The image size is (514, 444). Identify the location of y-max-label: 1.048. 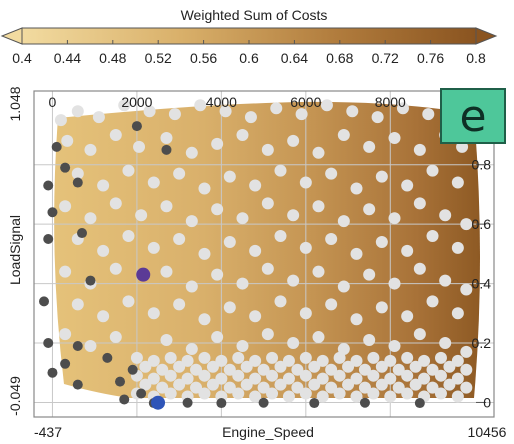
(15, 103).